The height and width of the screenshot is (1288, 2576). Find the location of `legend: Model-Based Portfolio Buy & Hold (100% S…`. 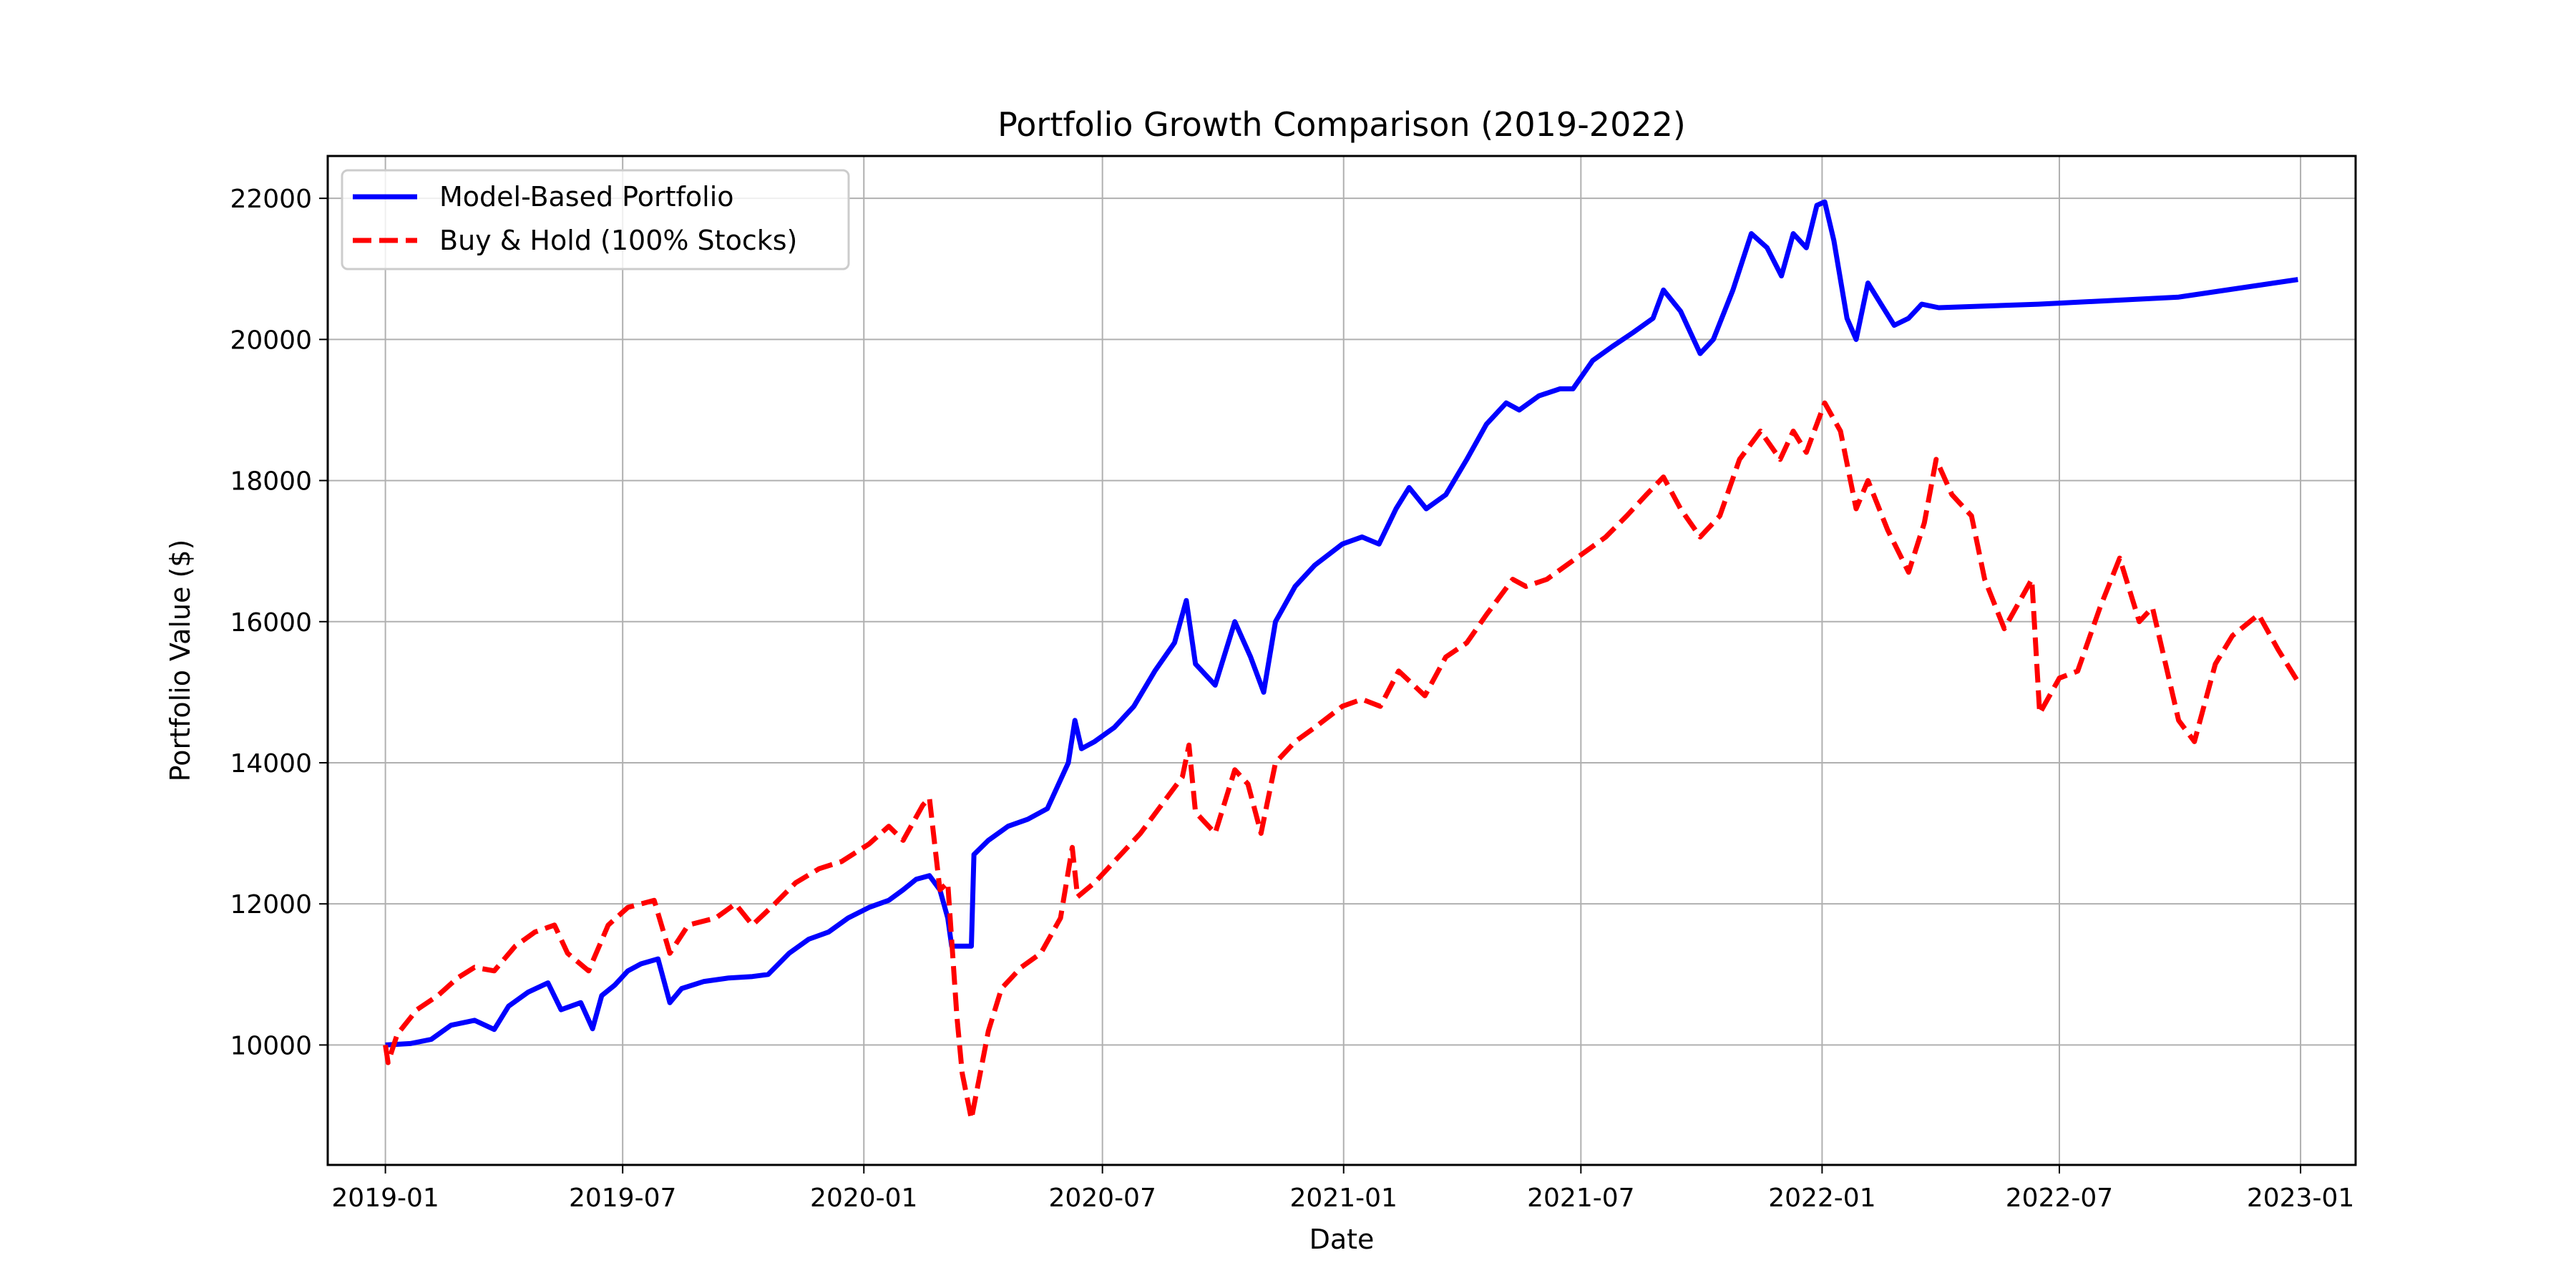

legend: Model-Based Portfolio Buy & Hold (100% S… is located at coordinates (595, 219).